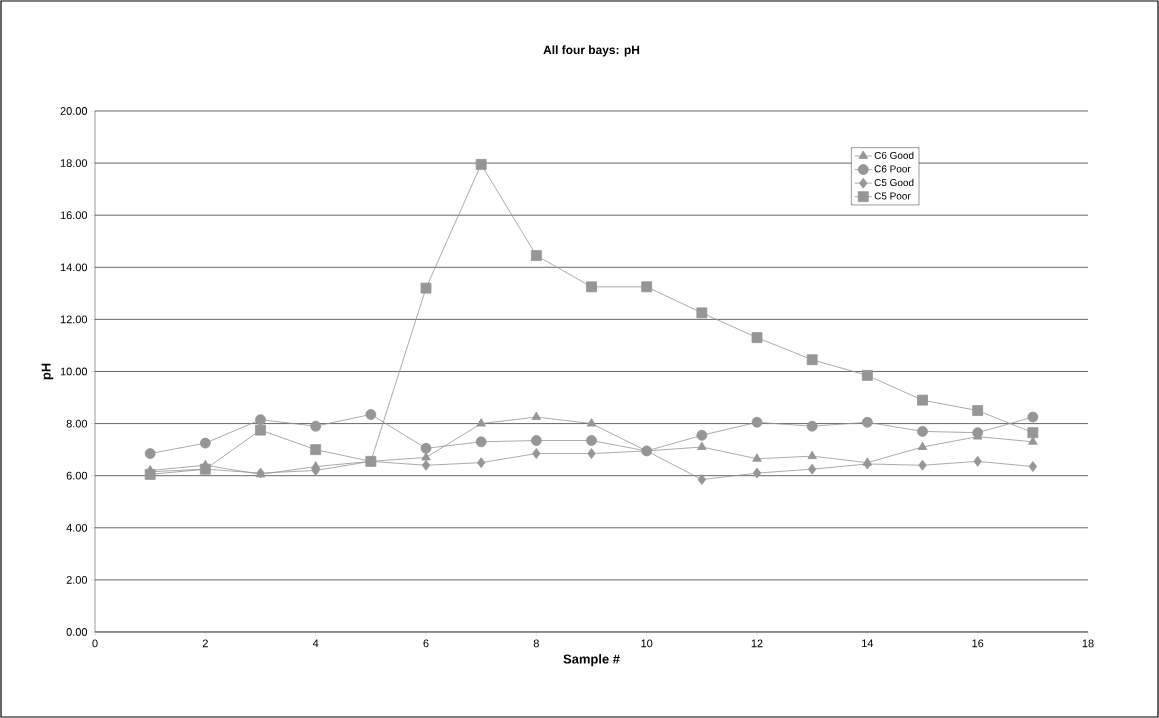 The width and height of the screenshot is (1159, 718). I want to click on x-tick-label: 0, so click(95, 643).